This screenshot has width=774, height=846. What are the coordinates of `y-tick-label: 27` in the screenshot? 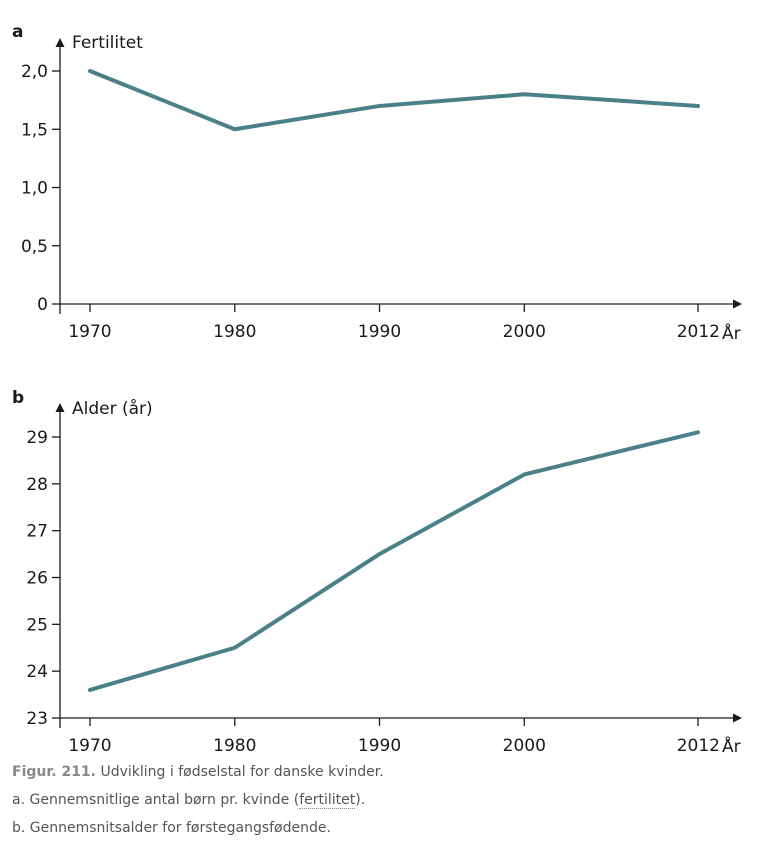 It's located at (37, 532).